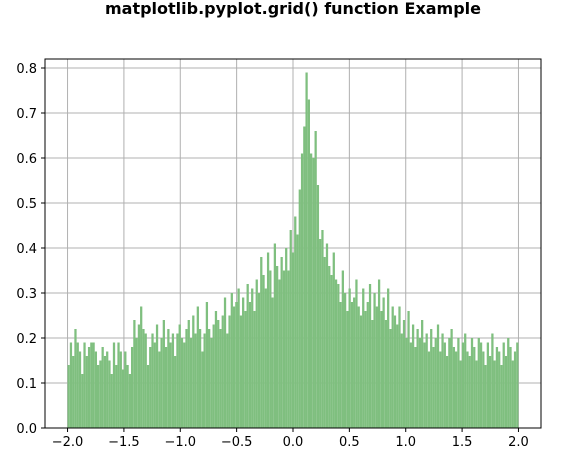 Image resolution: width=569 pixels, height=464 pixels. Describe the element at coordinates (237, 442) in the screenshot. I see `x-tick-label: −0.5` at that location.